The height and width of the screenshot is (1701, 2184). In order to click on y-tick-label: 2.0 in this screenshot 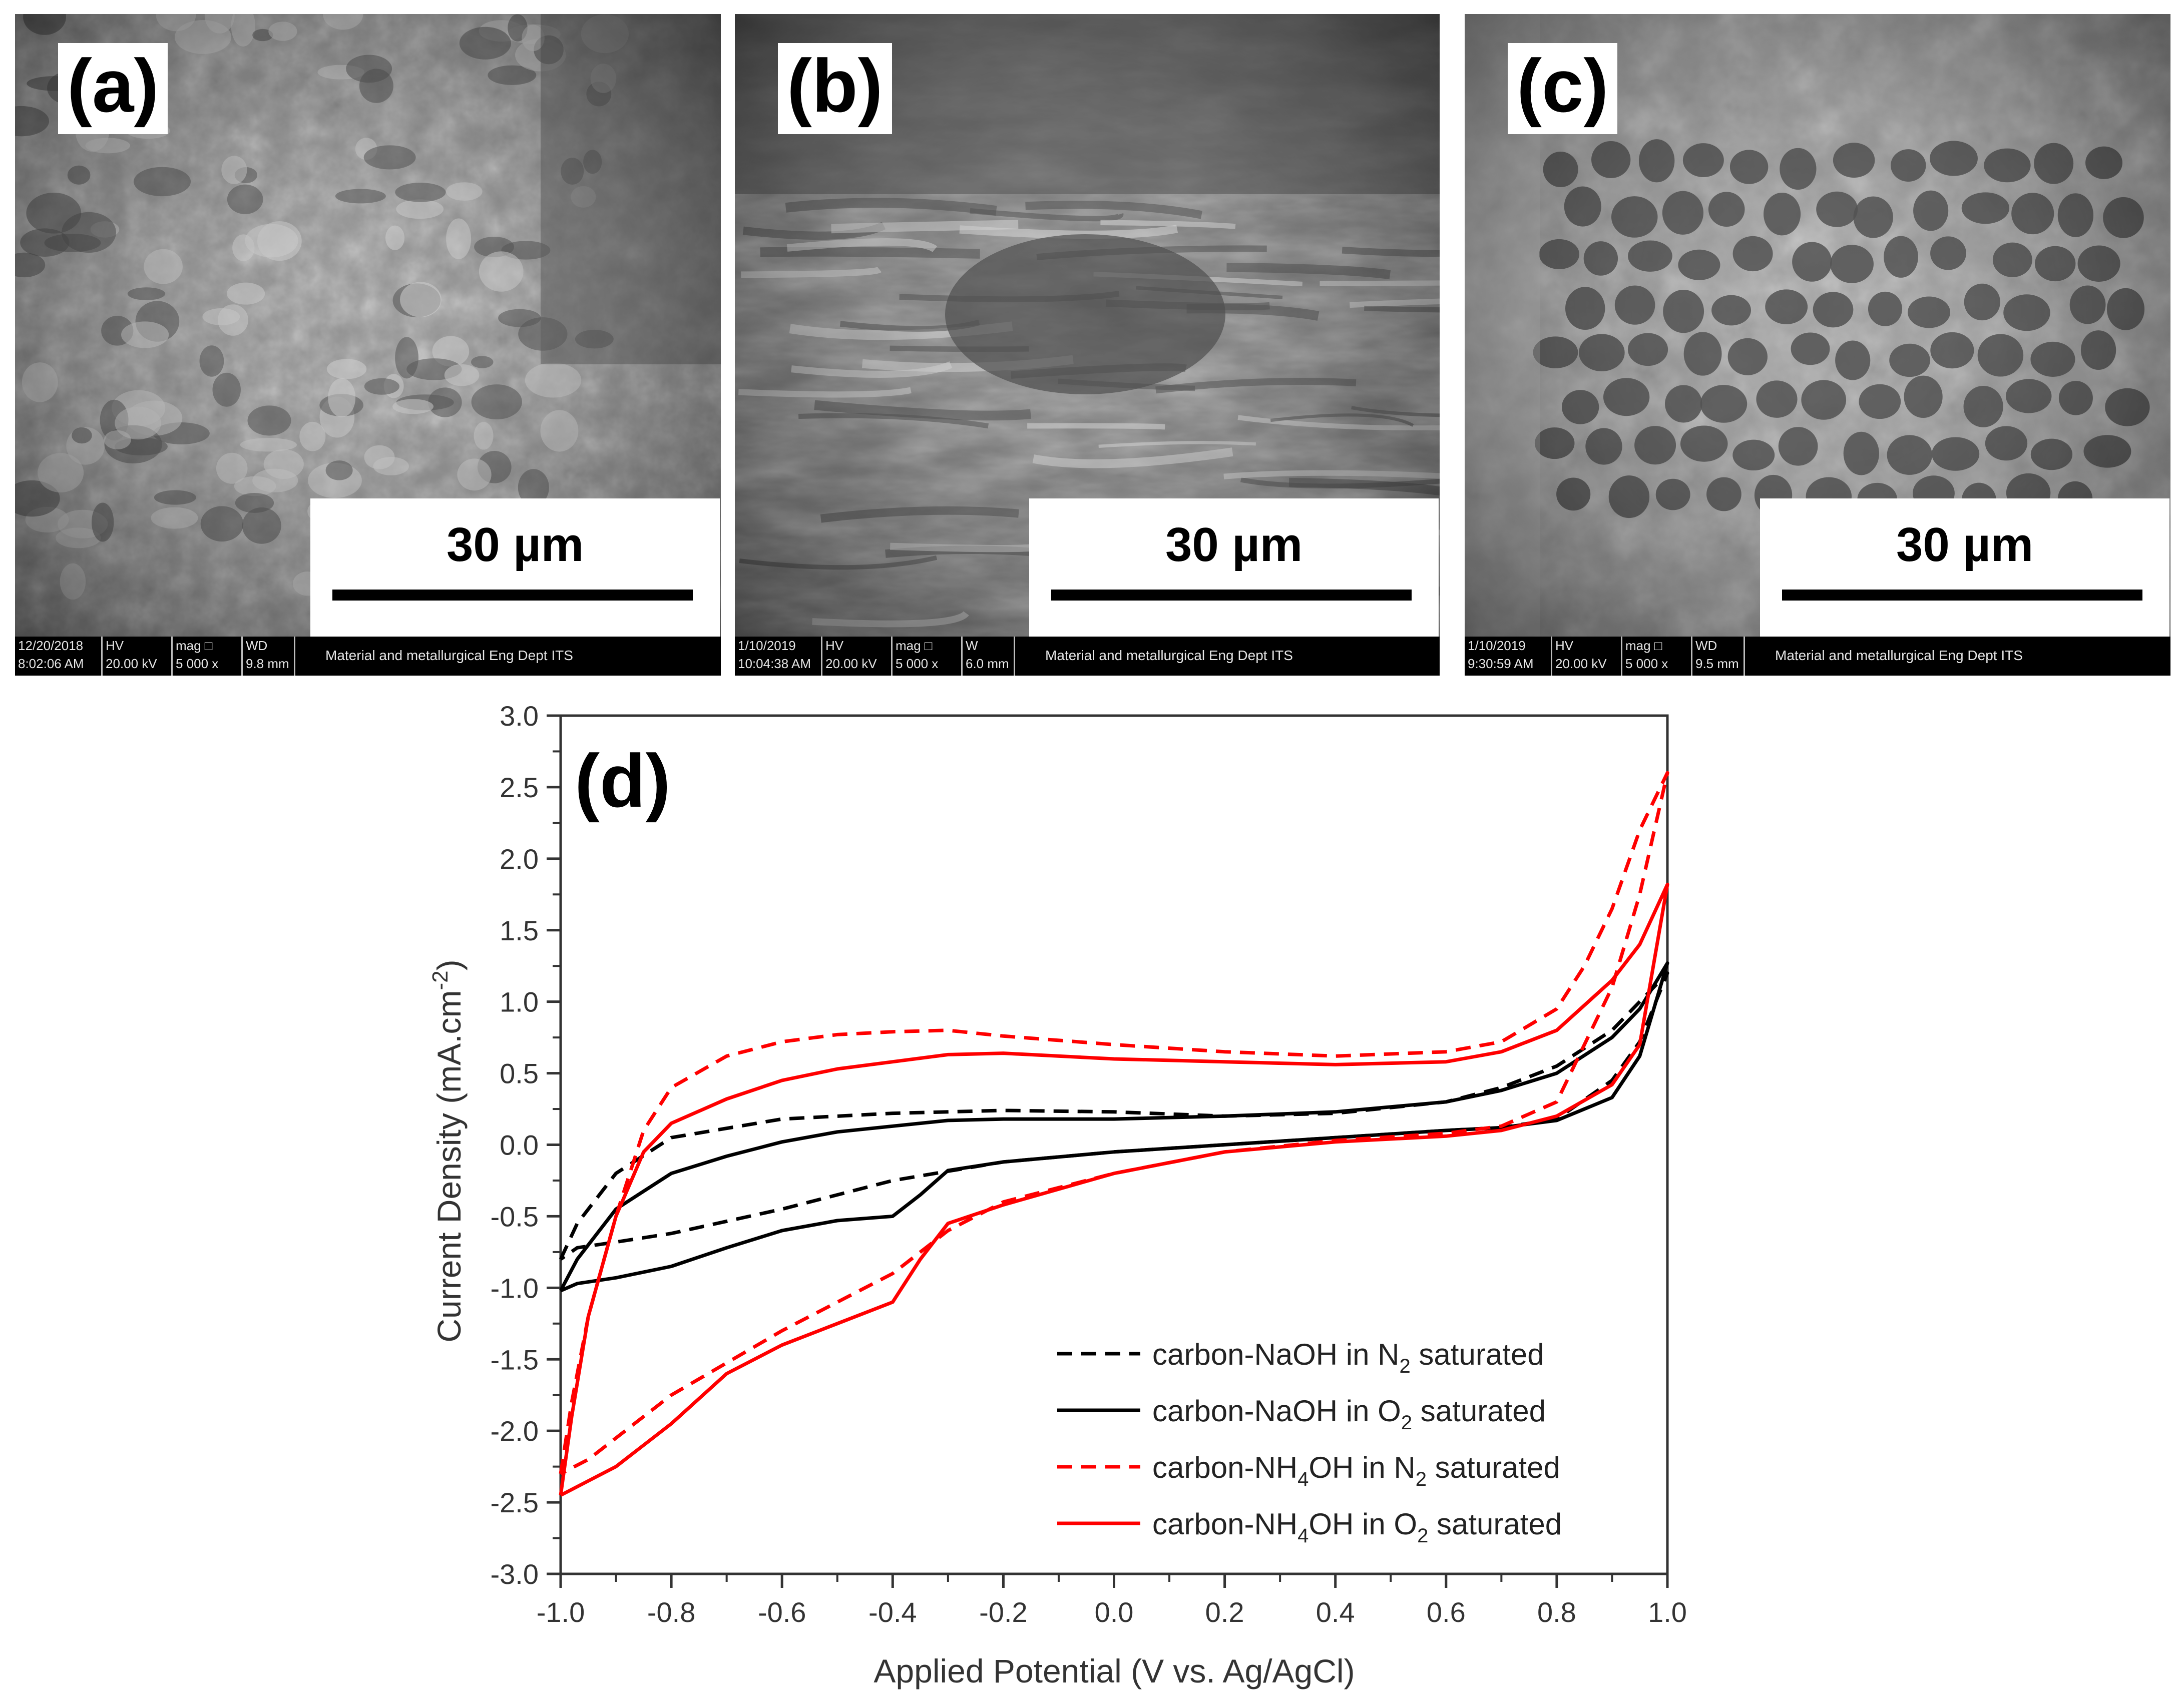, I will do `click(519, 859)`.